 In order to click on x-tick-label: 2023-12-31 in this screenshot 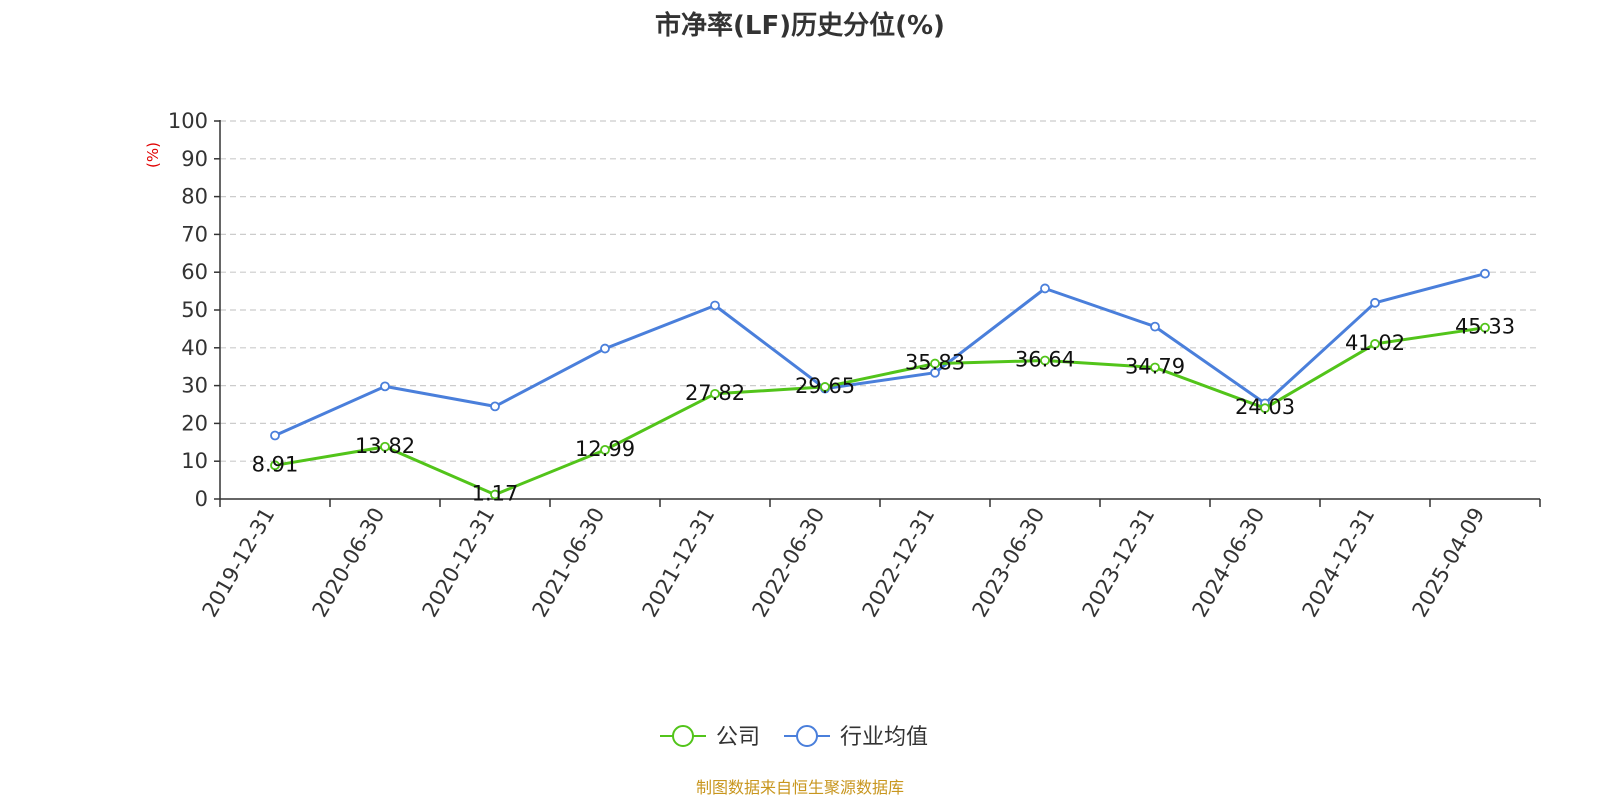, I will do `click(1119, 563)`.